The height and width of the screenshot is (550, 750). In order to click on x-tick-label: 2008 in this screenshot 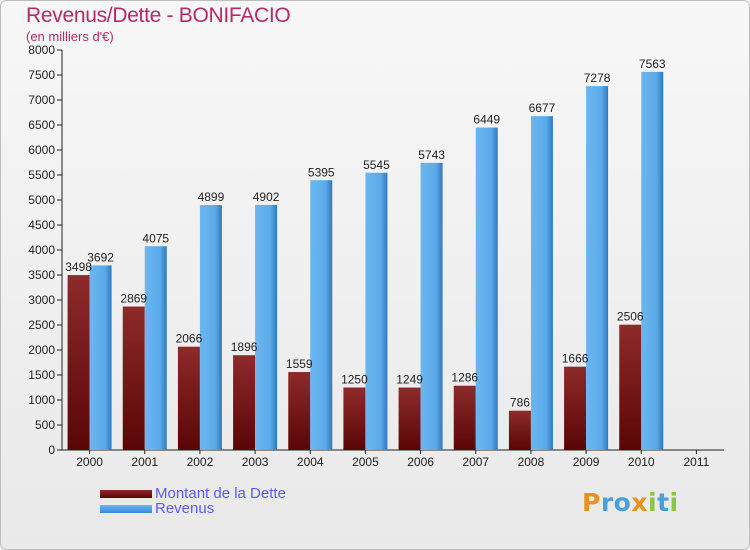, I will do `click(531, 462)`.